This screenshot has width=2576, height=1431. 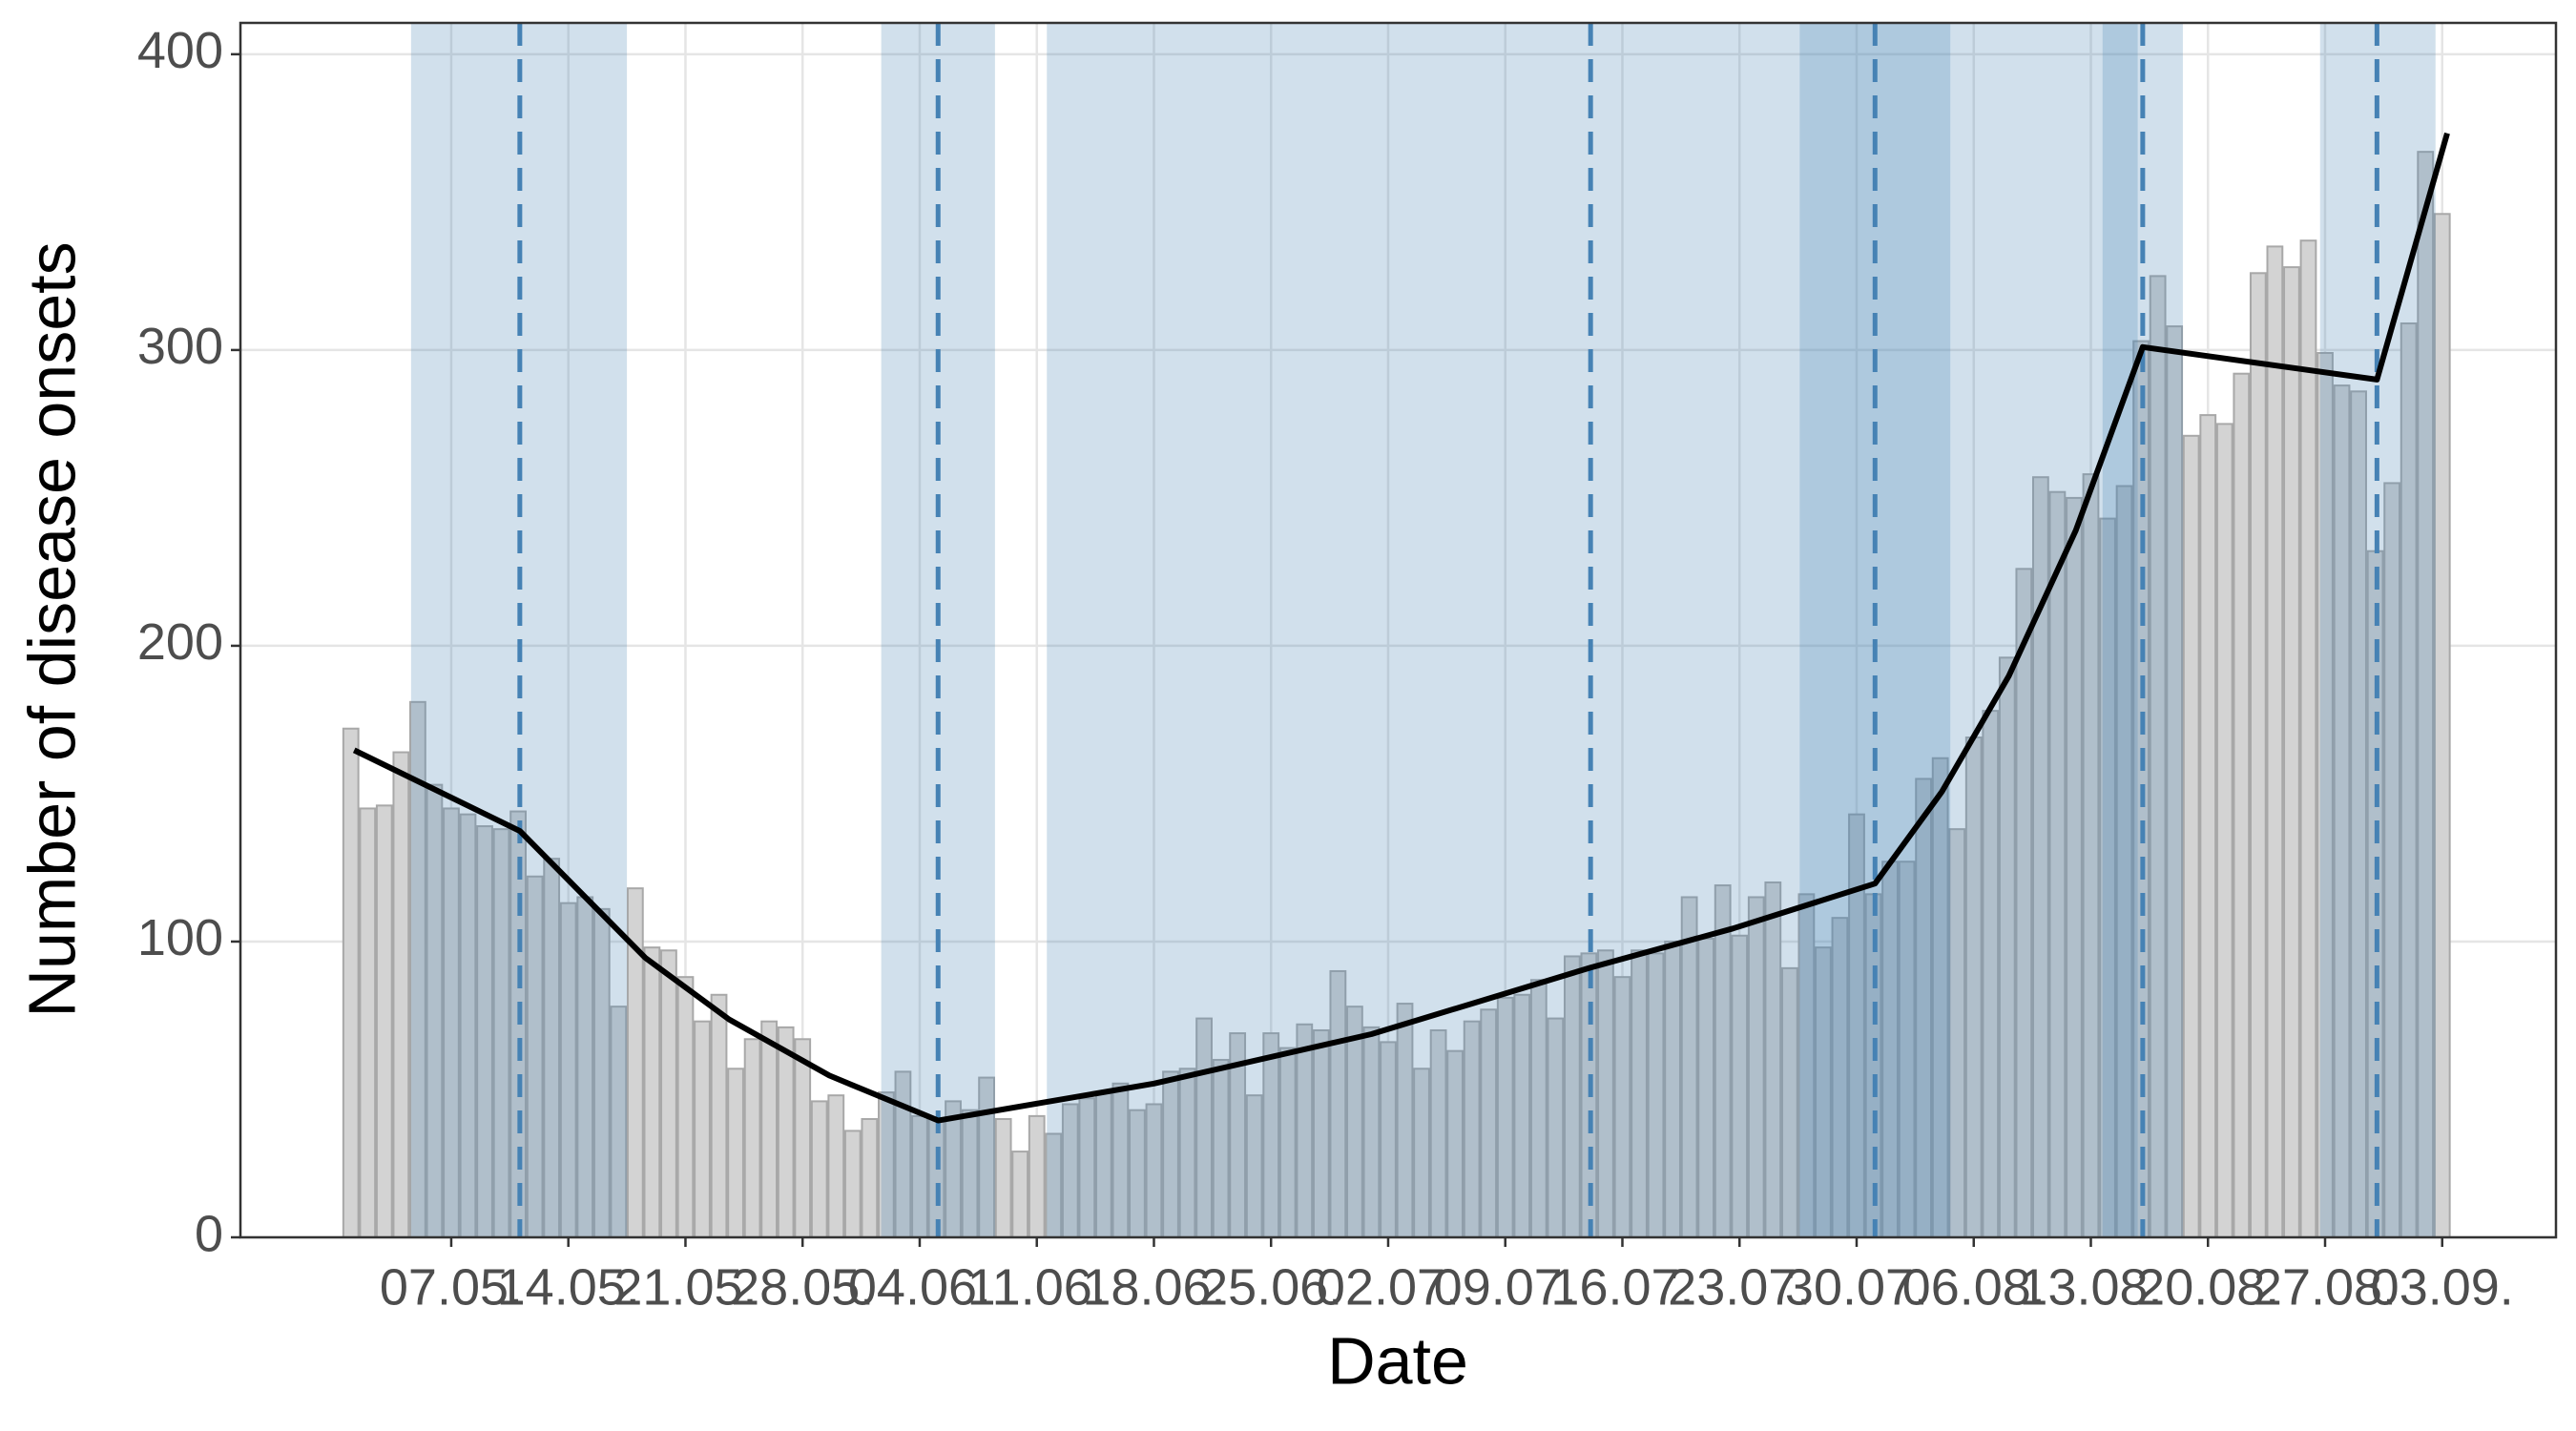 I want to click on x-tick-label: 09.07., so click(x=1505, y=1287).